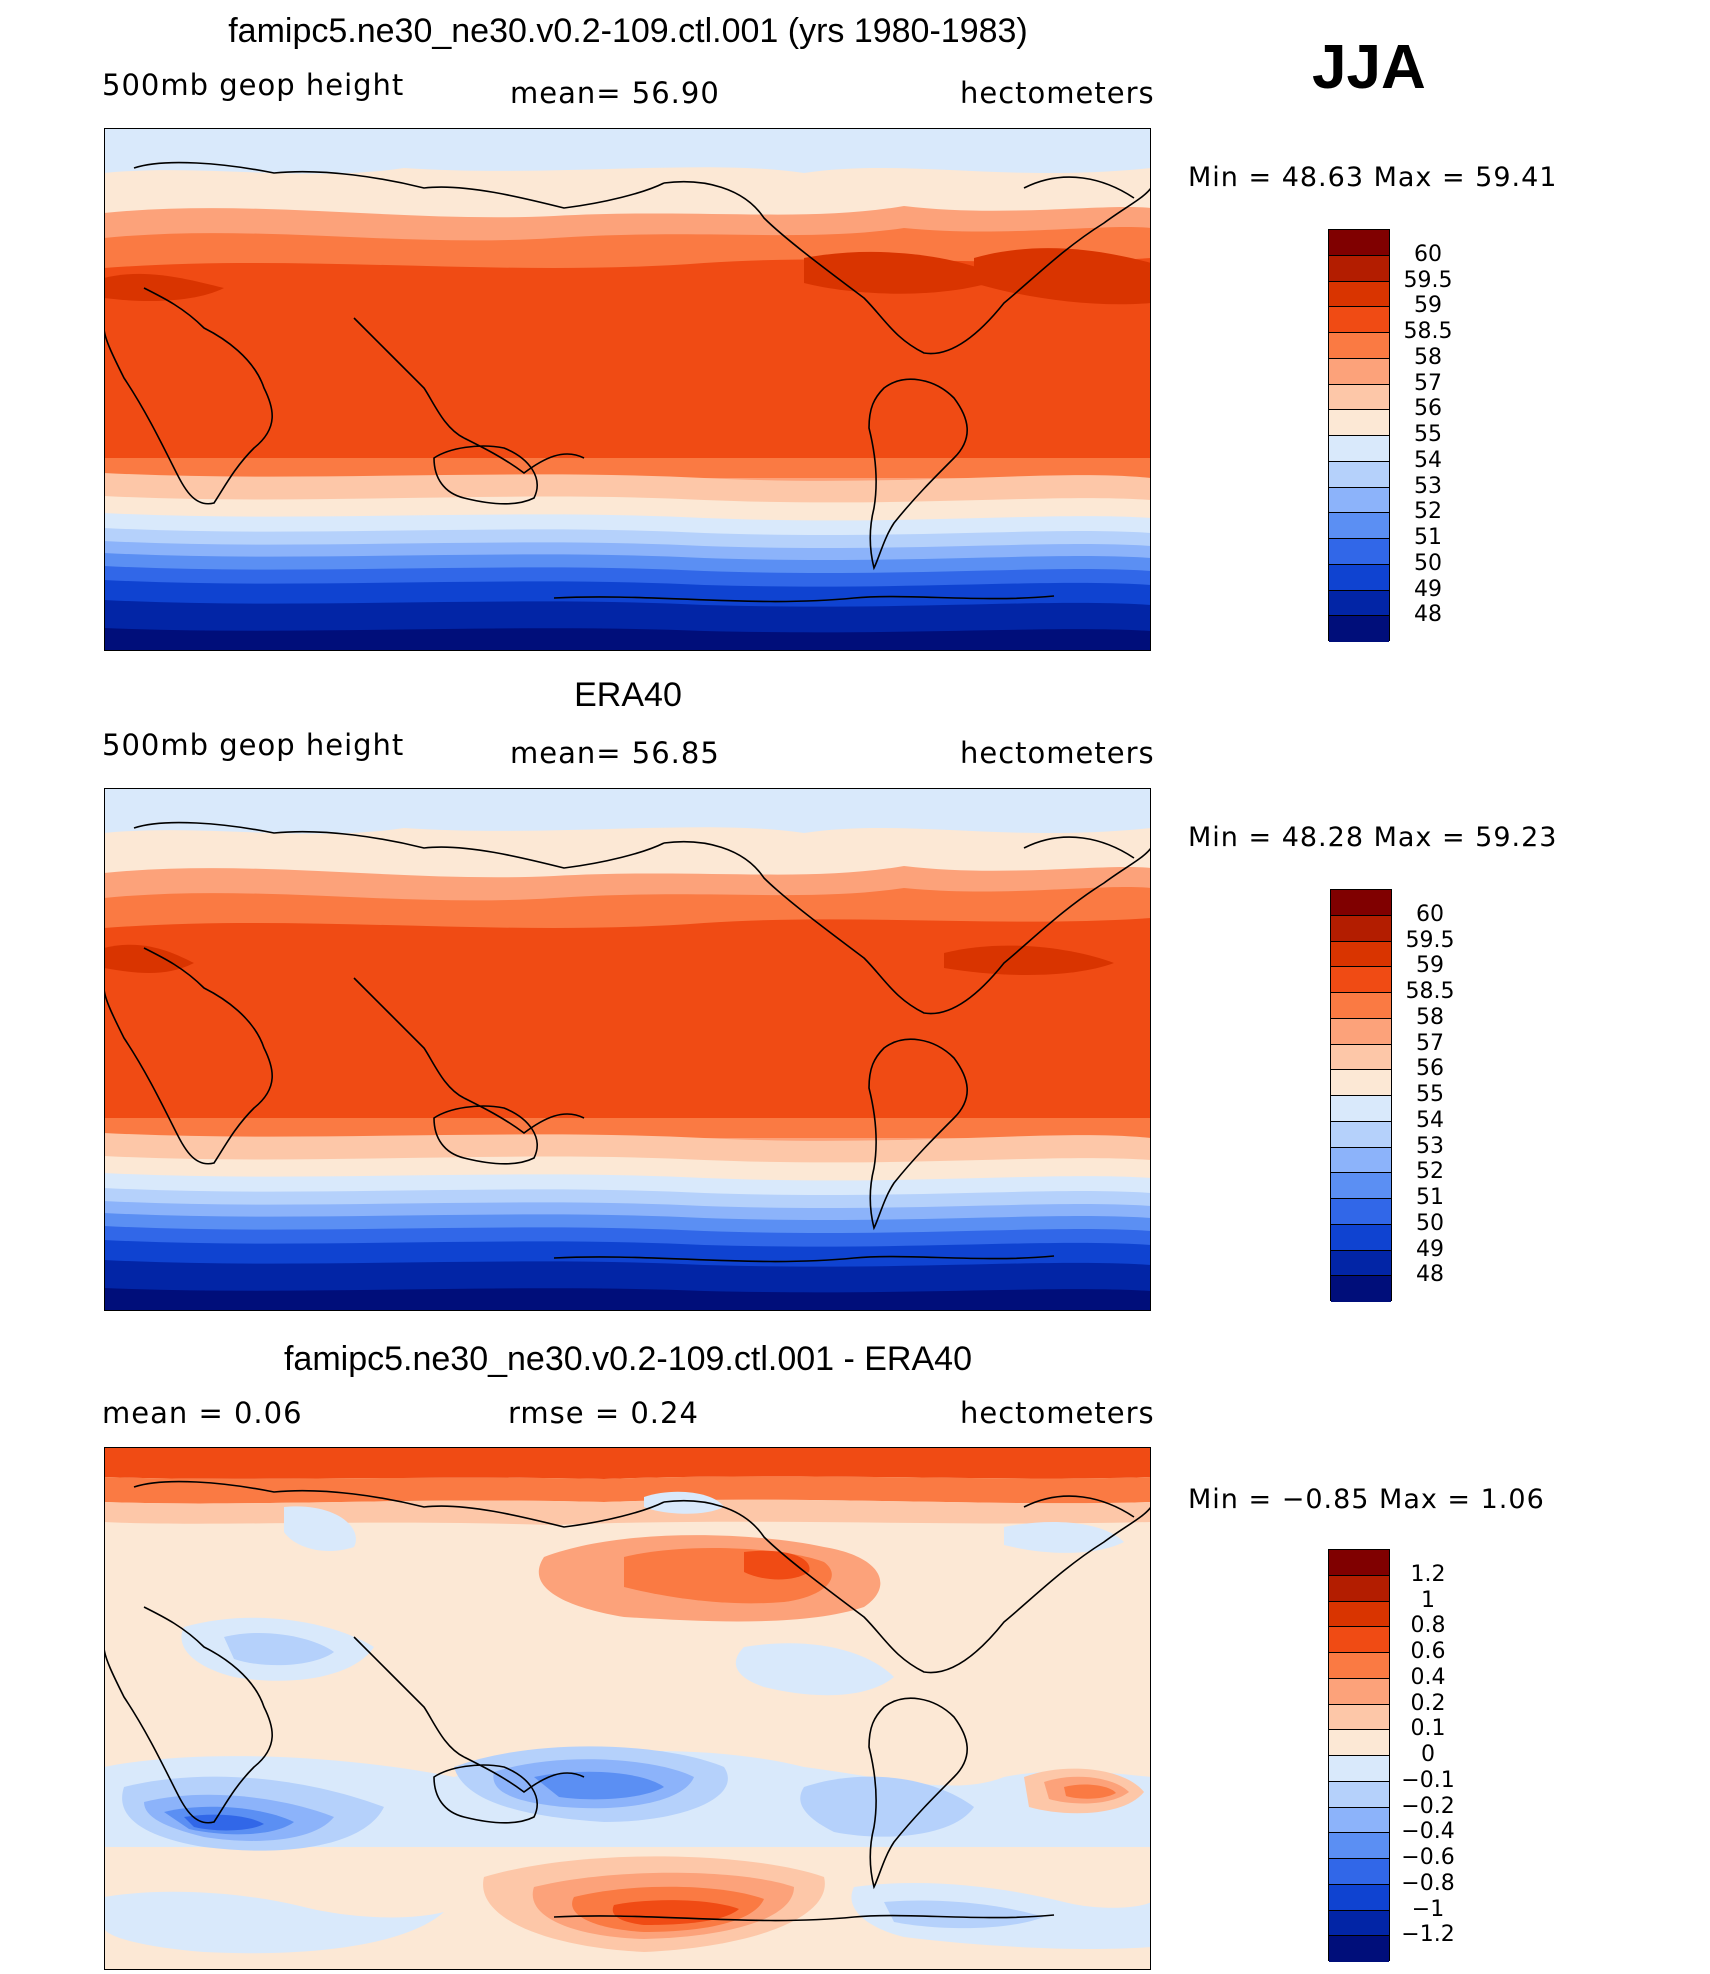  What do you see at coordinates (1430, 1197) in the screenshot?
I see `panel2-colorbar-label: 51` at bounding box center [1430, 1197].